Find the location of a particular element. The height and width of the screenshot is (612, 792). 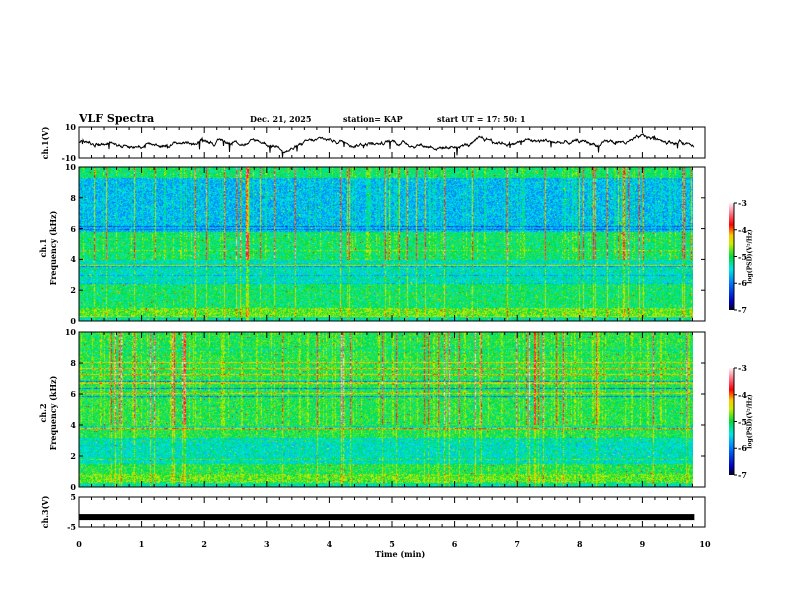

ch2-colorbar is located at coordinates (731, 421).